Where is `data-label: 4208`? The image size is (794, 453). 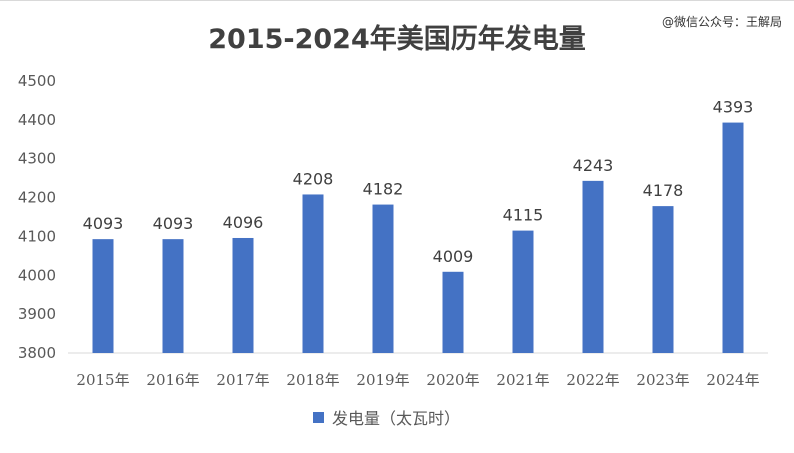 data-label: 4208 is located at coordinates (313, 178).